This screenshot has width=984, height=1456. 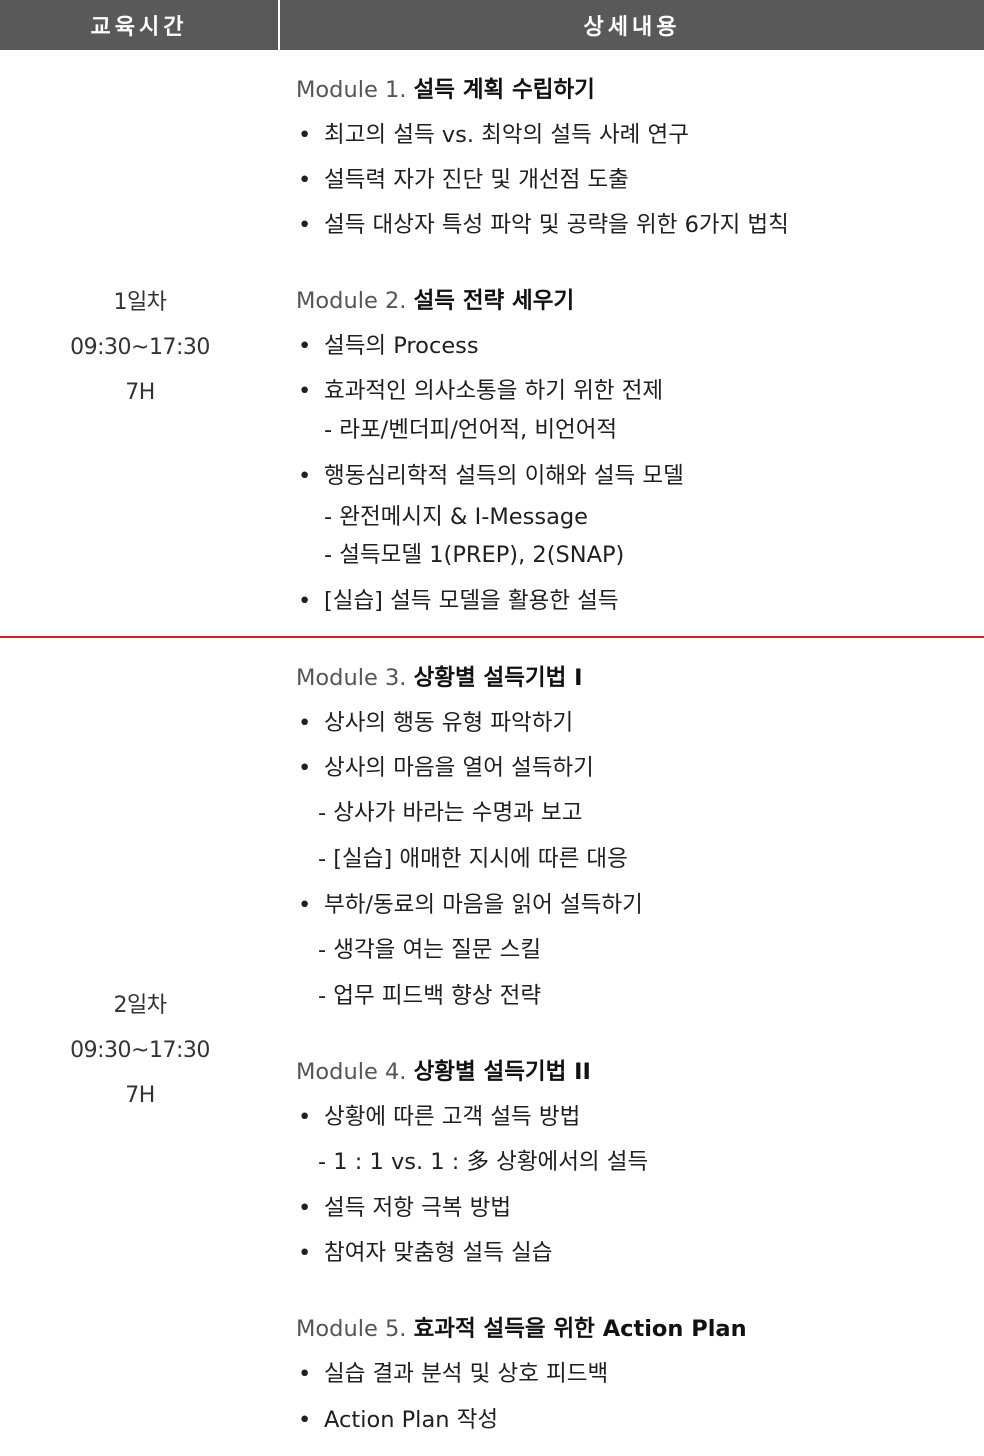 I want to click on day1-time-cell: 1일차 09:30~17:30 7H, so click(x=140, y=347).